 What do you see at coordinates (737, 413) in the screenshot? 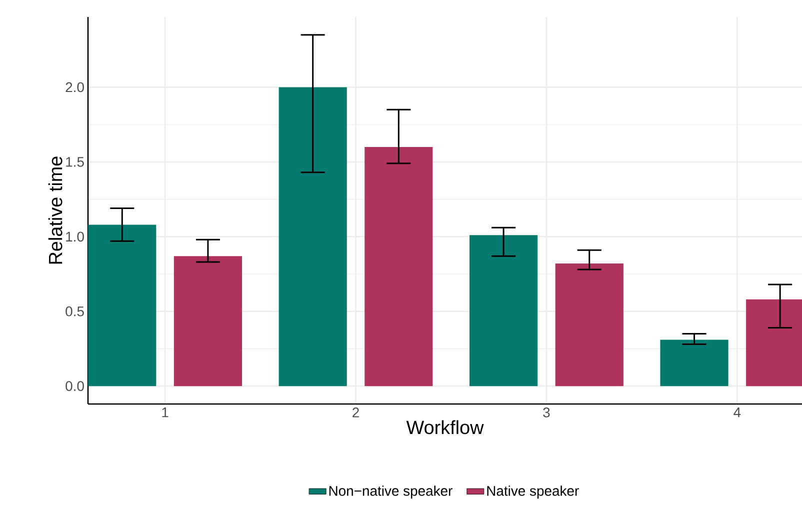
I see `x-tick-label: 4` at bounding box center [737, 413].